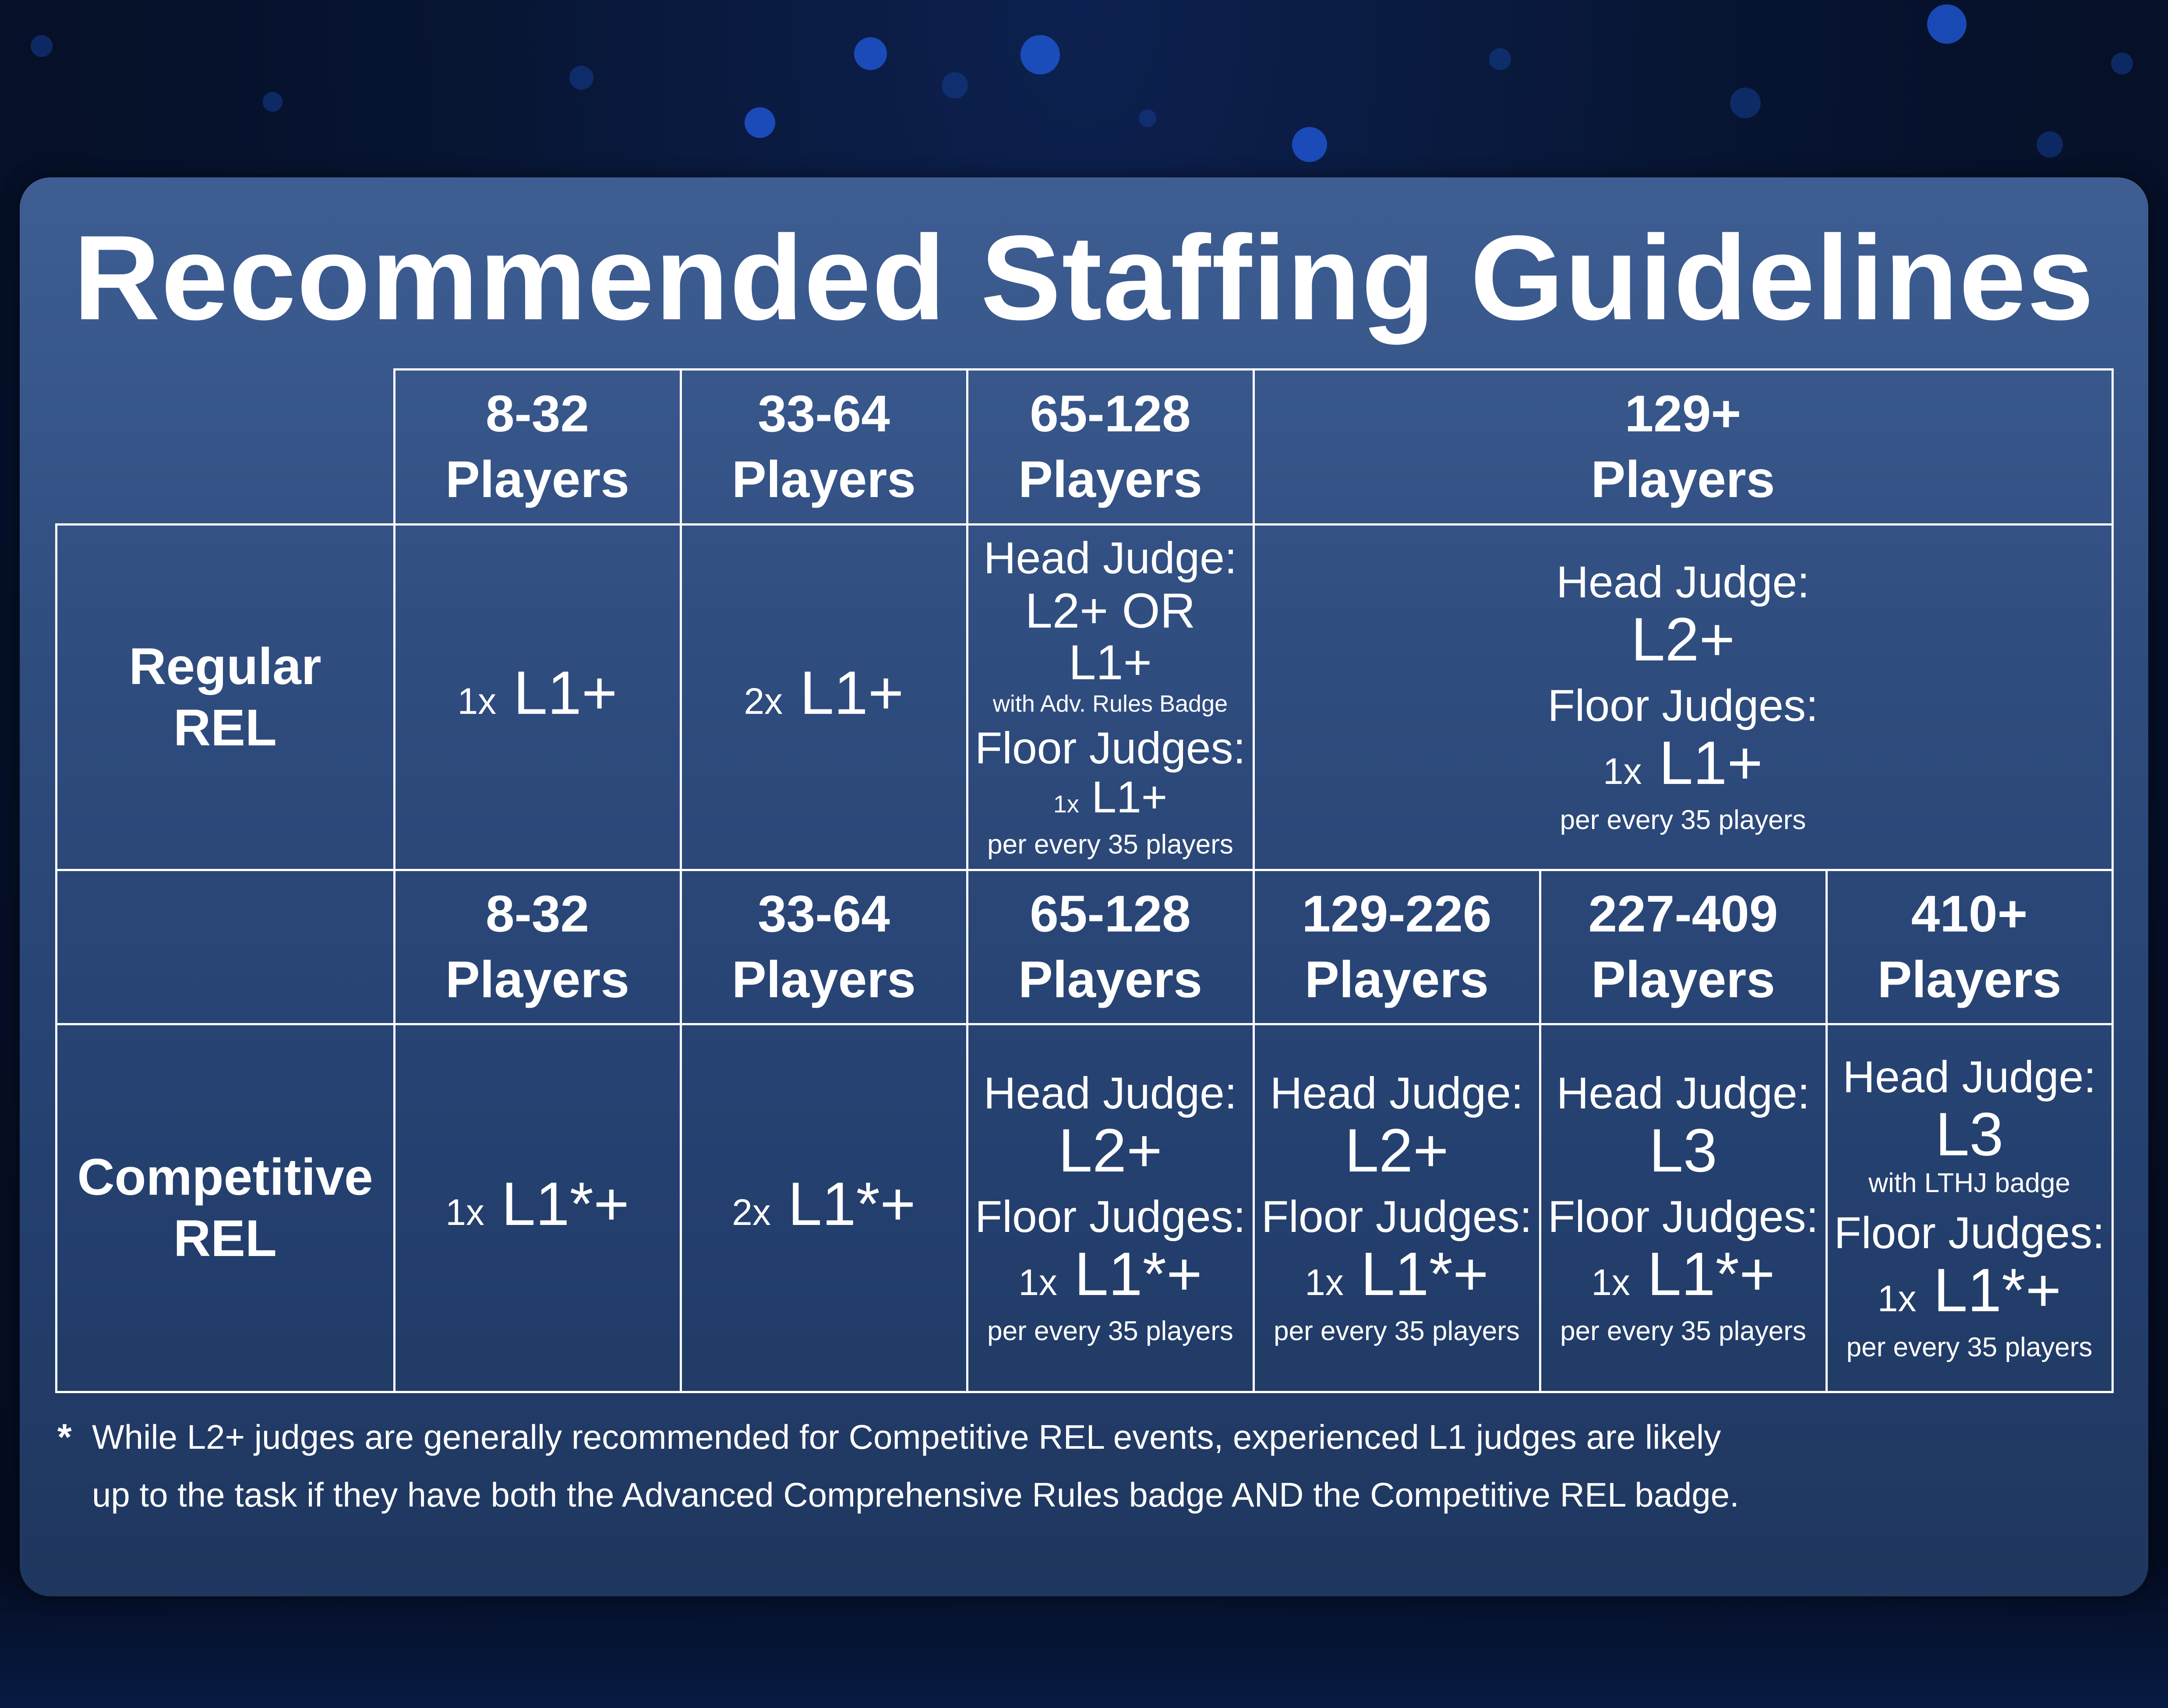 The height and width of the screenshot is (1708, 2168). Describe the element at coordinates (1683, 914) in the screenshot. I see `header-range: 227-409` at that location.